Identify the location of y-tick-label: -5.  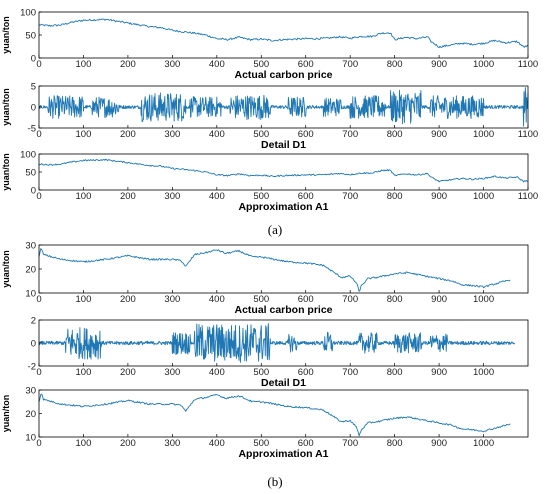
(32, 129).